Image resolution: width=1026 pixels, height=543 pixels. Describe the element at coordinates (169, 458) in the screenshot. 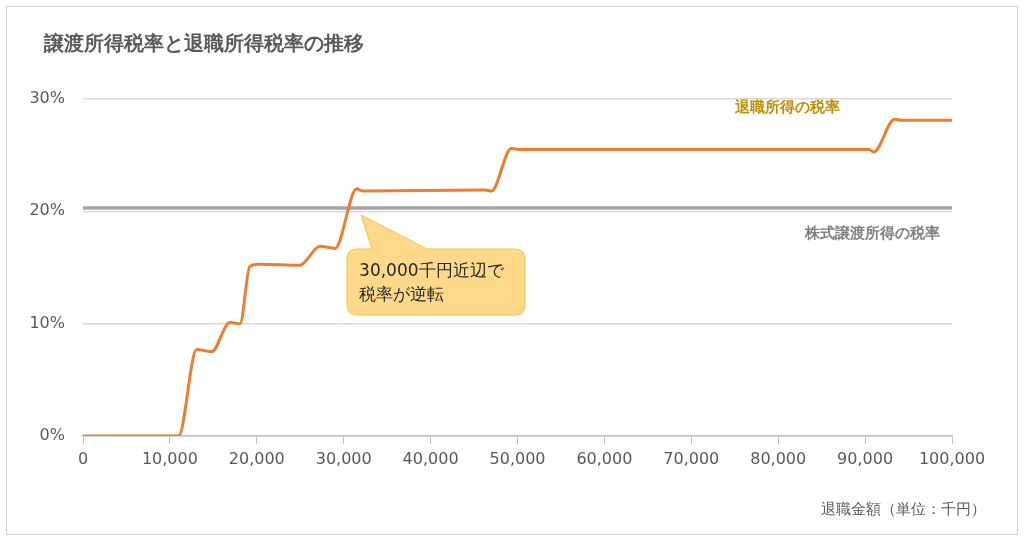

I see `x-tick-label: 10,000` at that location.